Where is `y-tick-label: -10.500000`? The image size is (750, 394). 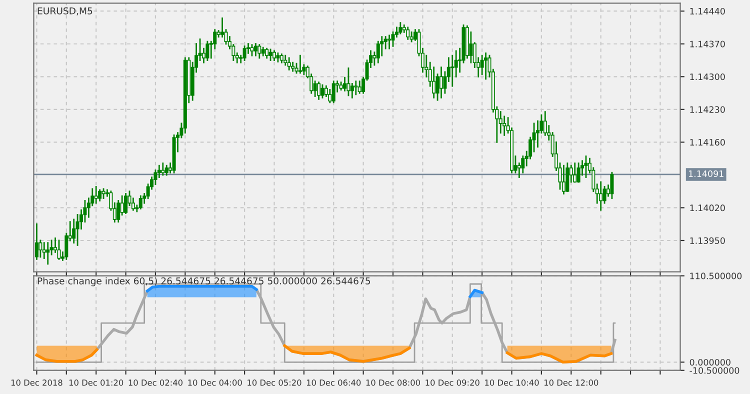
y-tick-label: -10.500000 is located at coordinates (715, 370).